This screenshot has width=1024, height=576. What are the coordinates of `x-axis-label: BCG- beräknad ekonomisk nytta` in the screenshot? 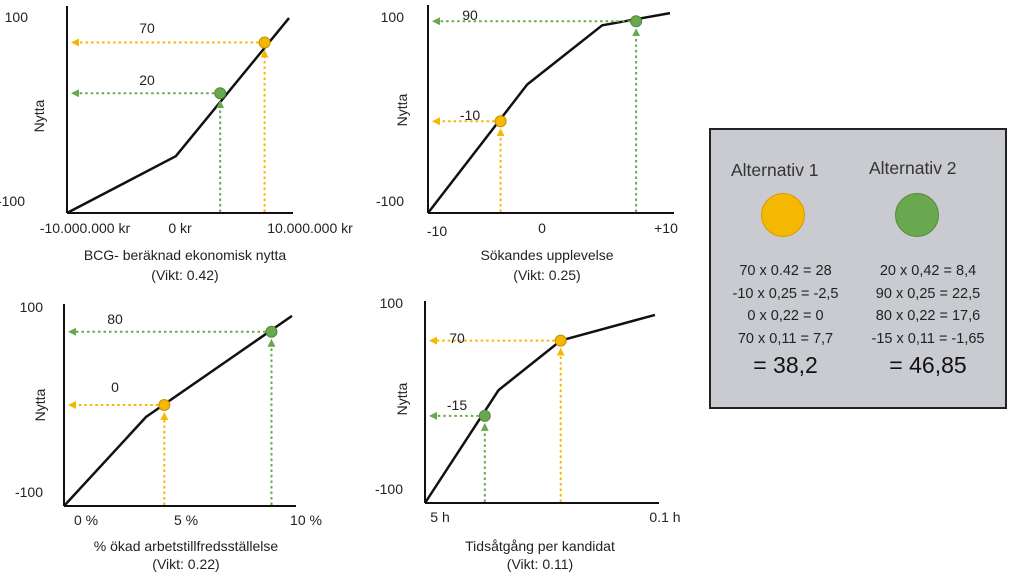 It's located at (185, 255).